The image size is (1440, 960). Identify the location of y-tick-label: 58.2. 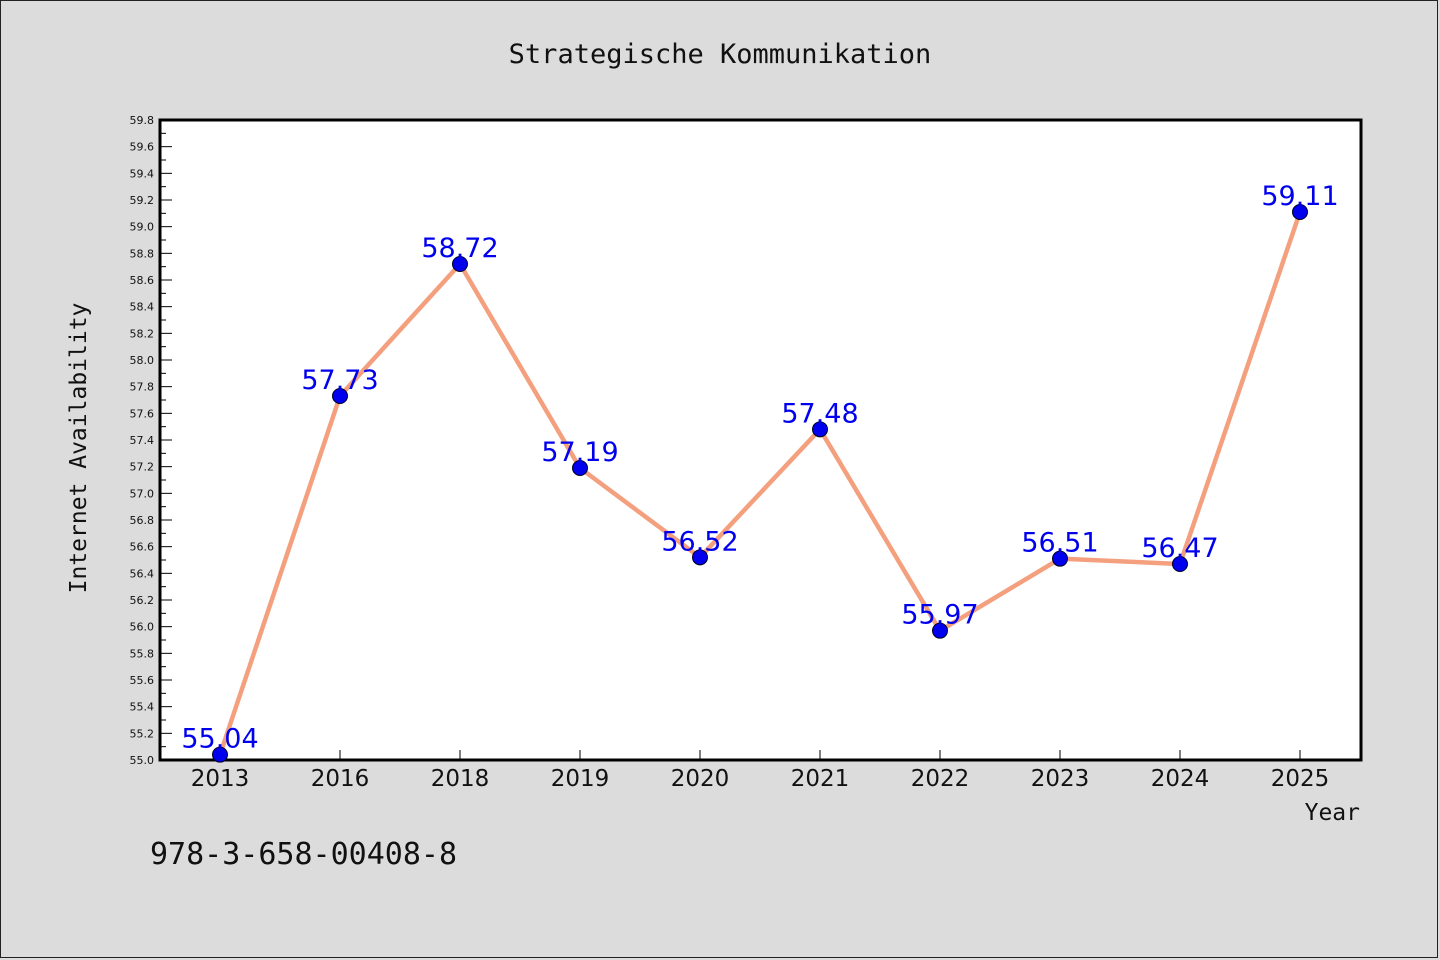
(142, 333).